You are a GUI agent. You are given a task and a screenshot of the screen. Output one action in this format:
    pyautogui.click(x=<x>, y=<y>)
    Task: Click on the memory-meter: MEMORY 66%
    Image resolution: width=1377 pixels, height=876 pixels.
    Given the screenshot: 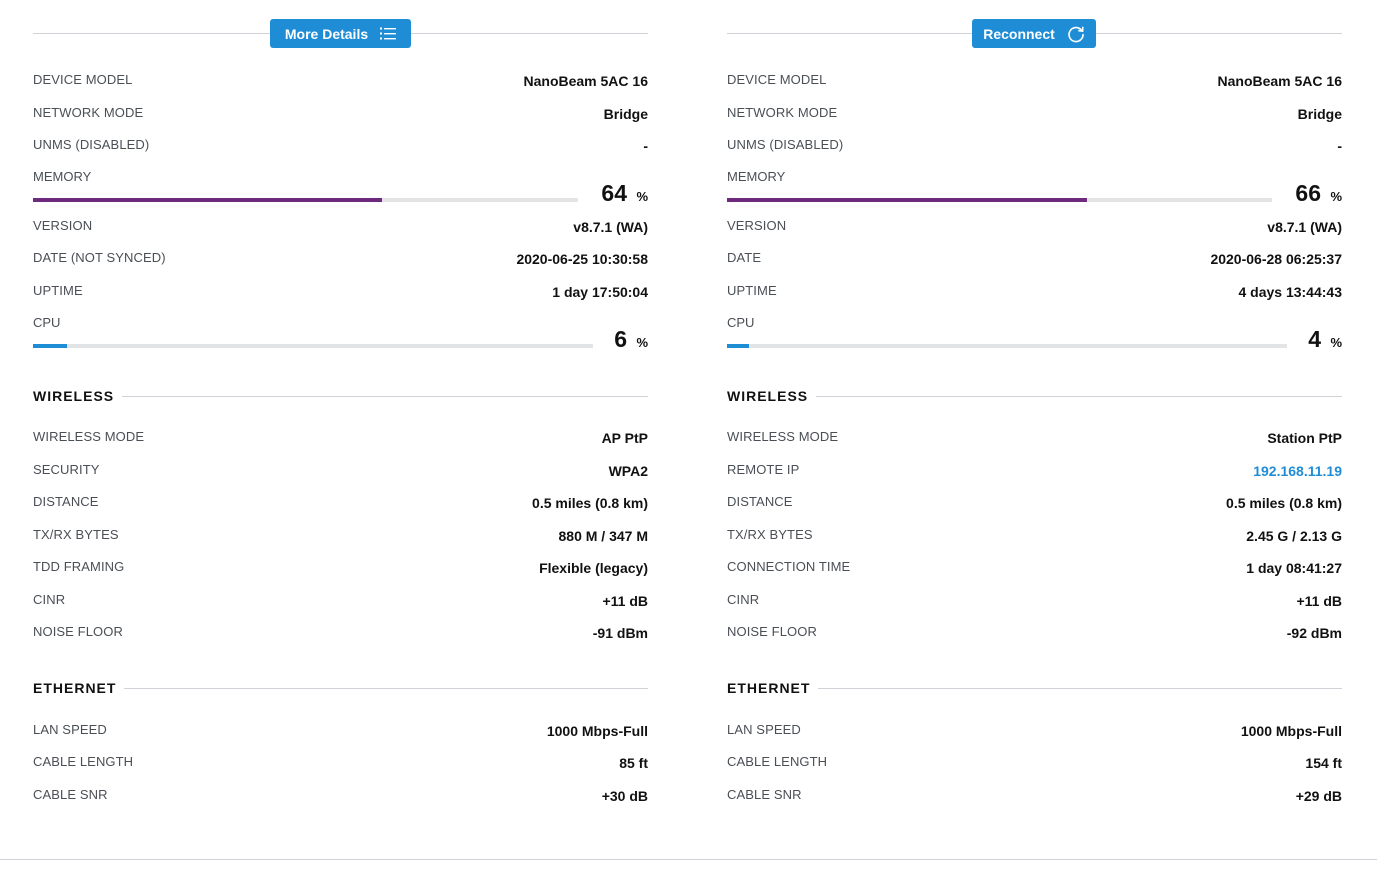 What is the action you would take?
    pyautogui.click(x=1034, y=194)
    